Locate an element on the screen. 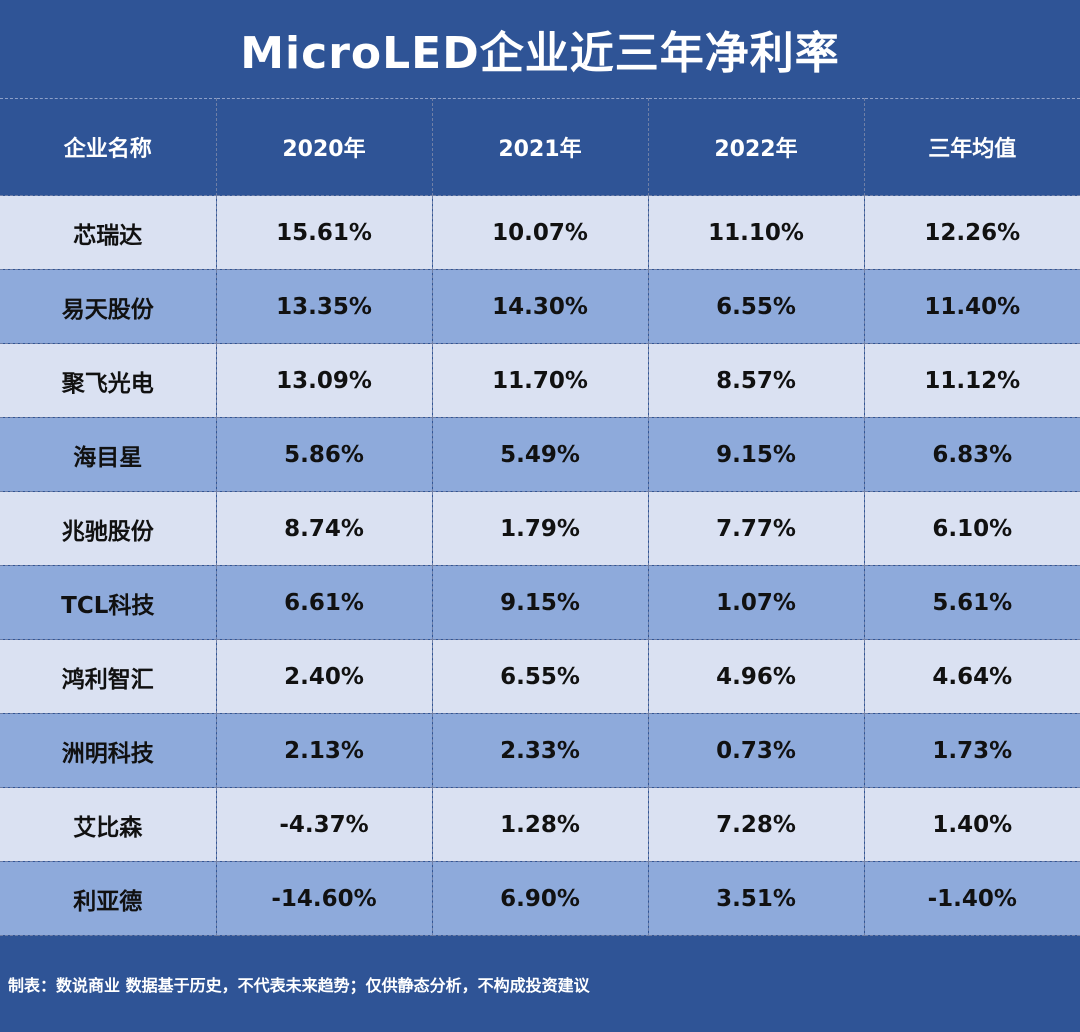 The width and height of the screenshot is (1080, 1032). cell-2021: 9.15% is located at coordinates (540, 602).